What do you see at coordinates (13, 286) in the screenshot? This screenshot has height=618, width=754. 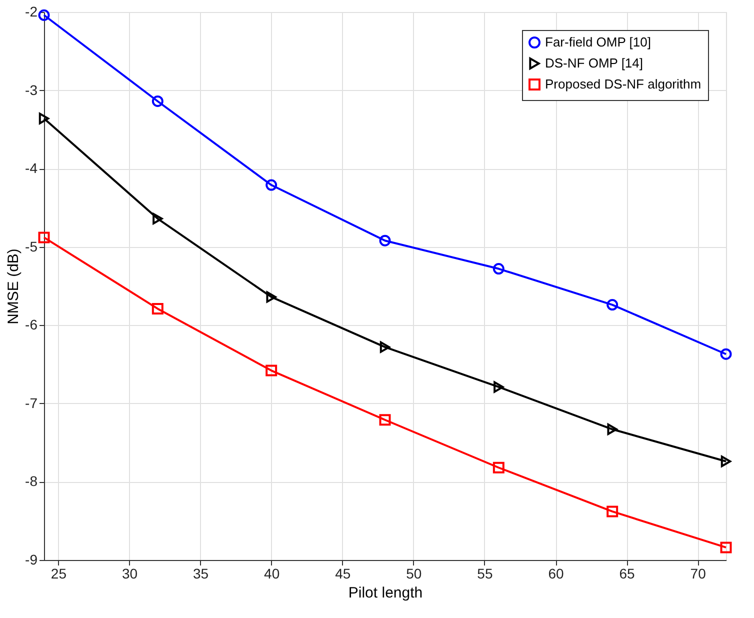 I see `y-axis-title: NMSE (dB)` at bounding box center [13, 286].